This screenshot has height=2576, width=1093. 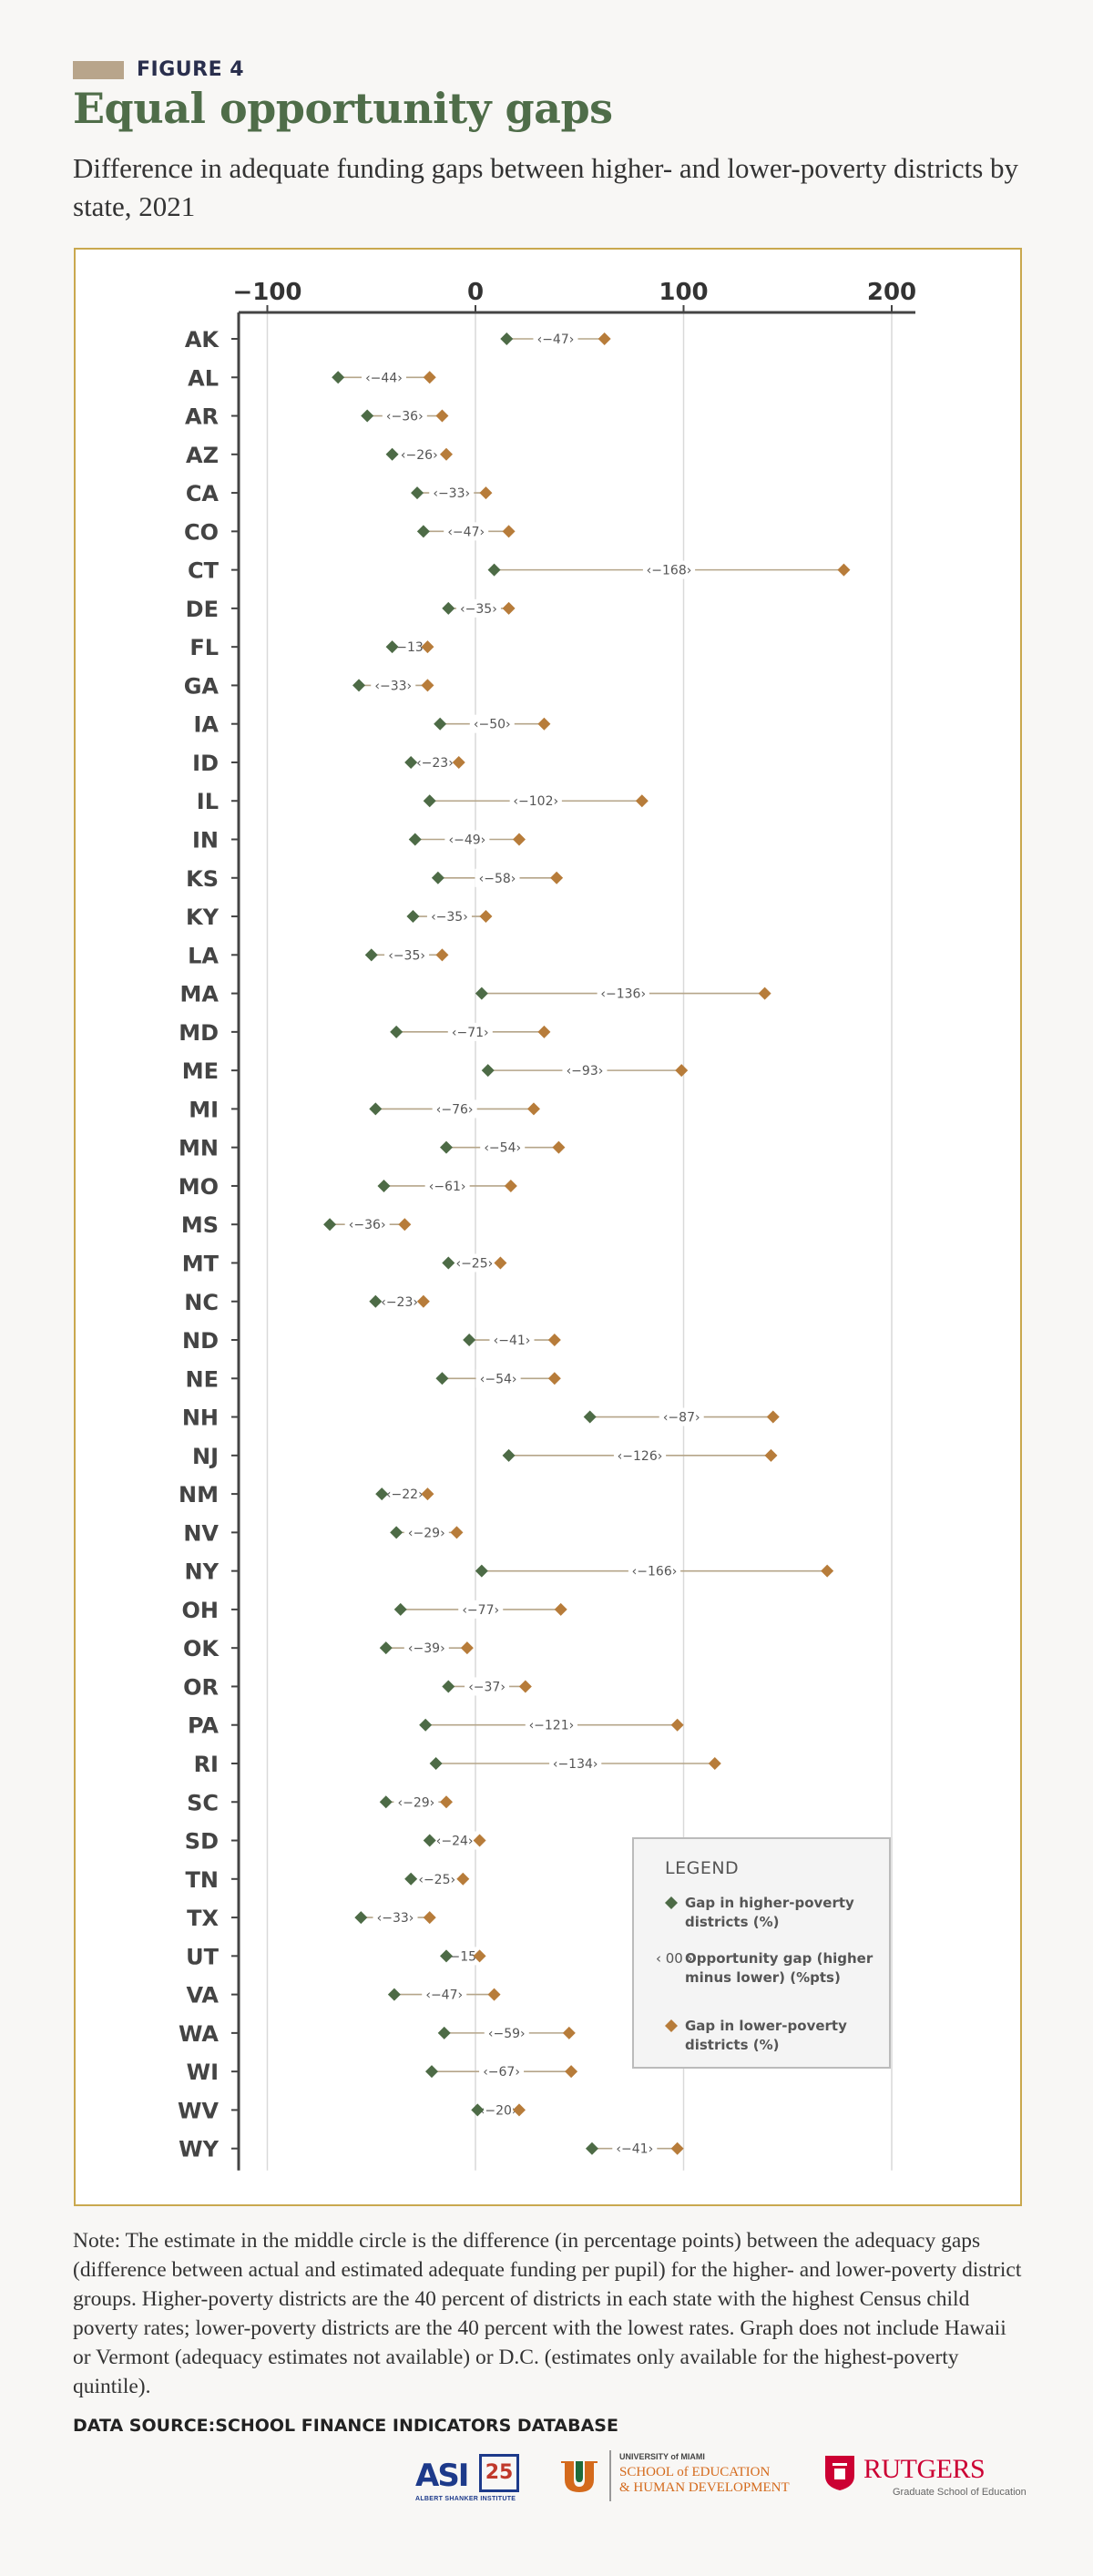 I want to click on gap-label: ‹−33›, so click(x=393, y=686).